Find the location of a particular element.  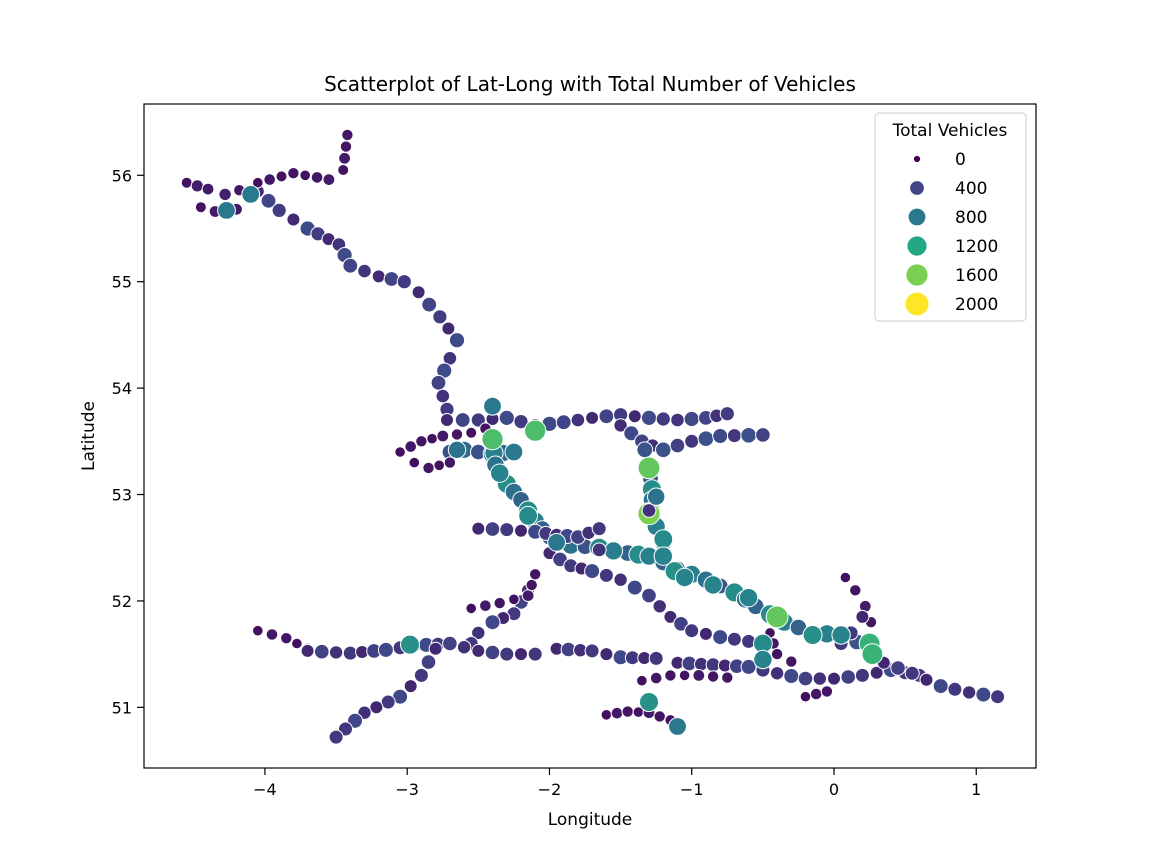

y-axis: 51 52 53 54 55 56 is located at coordinates (128, 441).